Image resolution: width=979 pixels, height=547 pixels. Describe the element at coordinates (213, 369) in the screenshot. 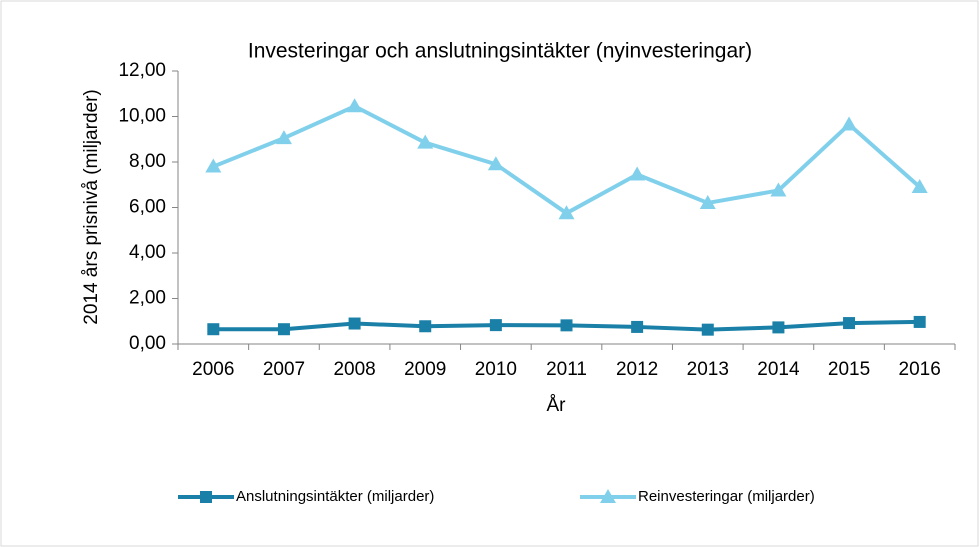

I see `x-tick-label: 2006` at that location.